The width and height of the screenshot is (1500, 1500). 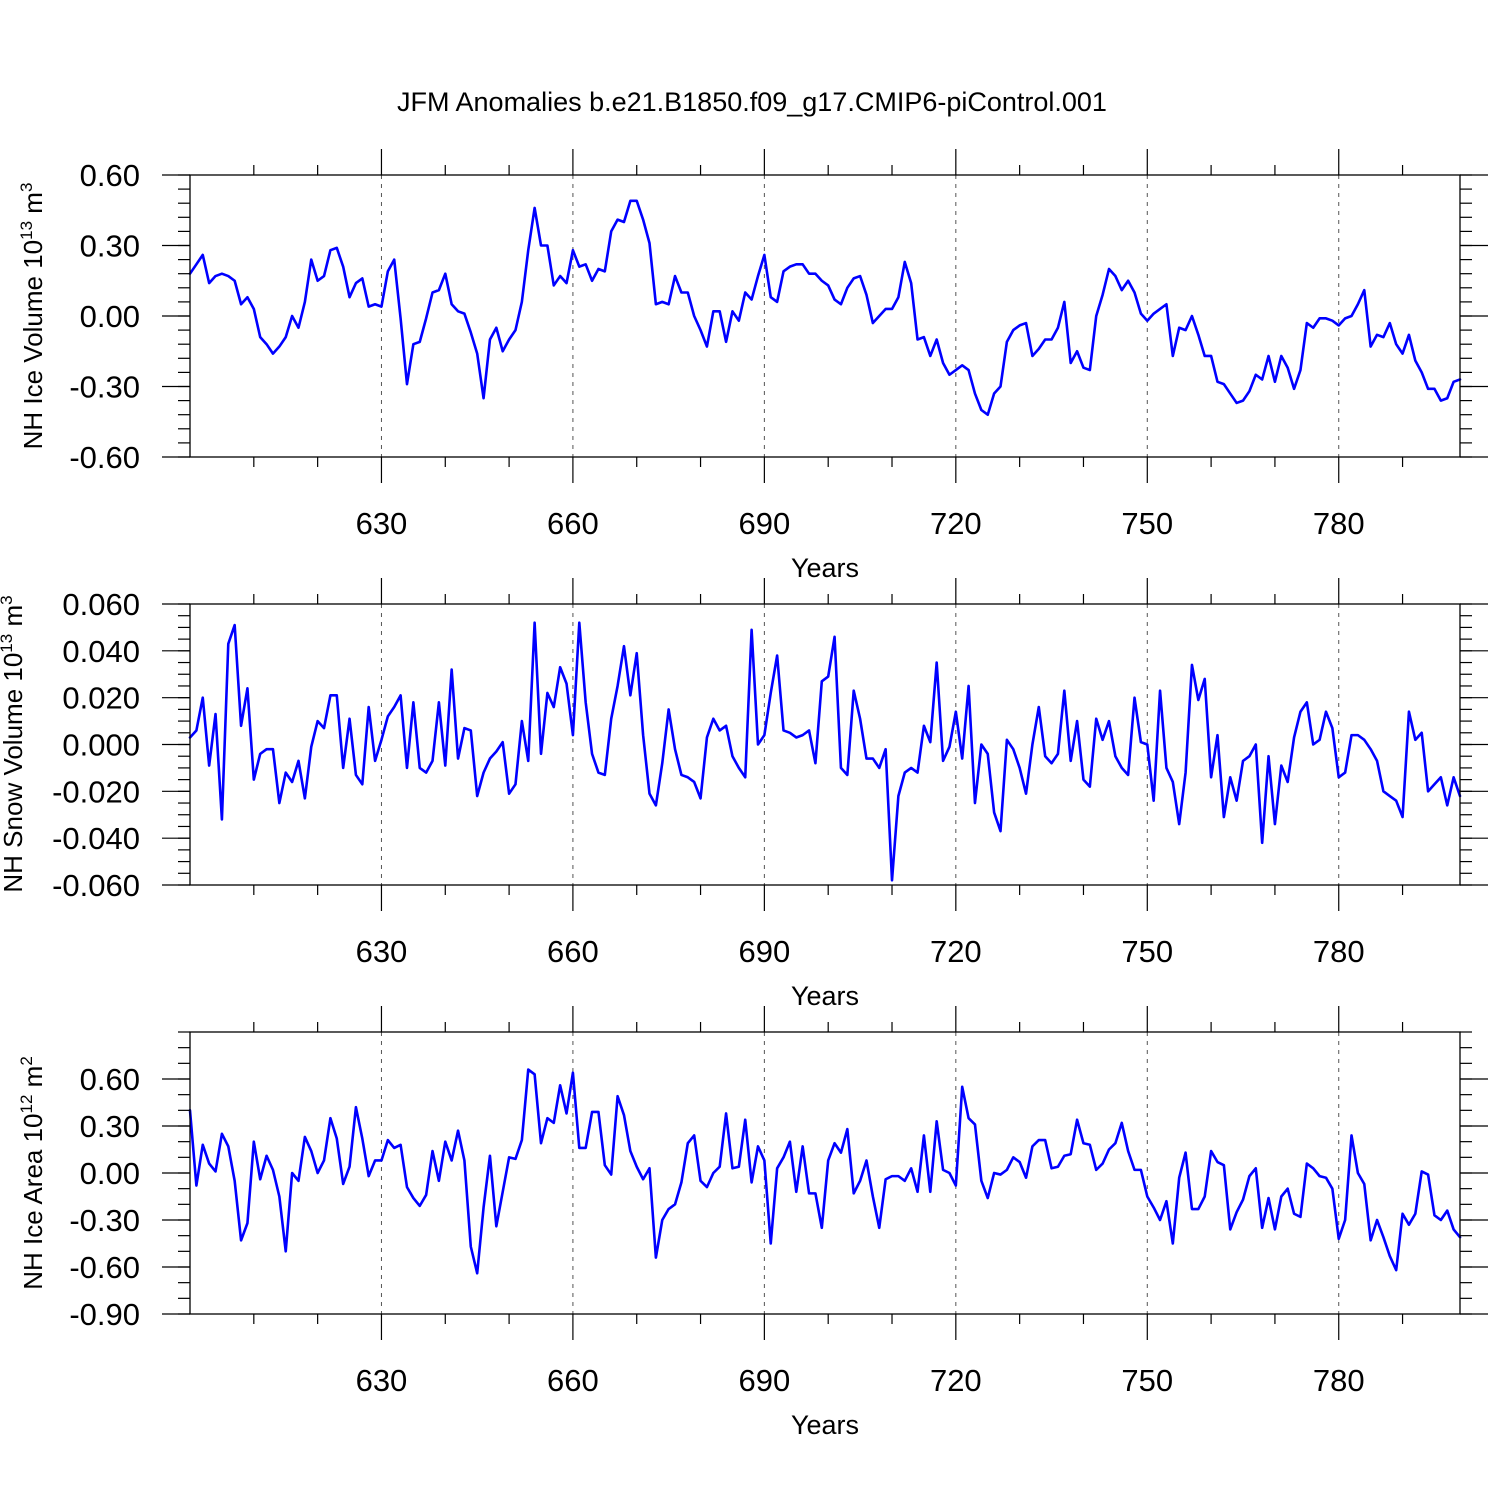 What do you see at coordinates (26, 230) in the screenshot?
I see `panel-ice-volume-y-axis-label-sup1: 13` at bounding box center [26, 230].